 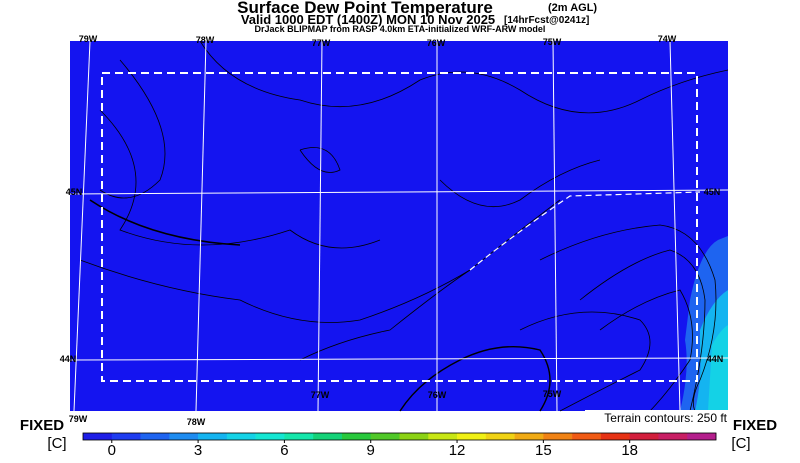 I want to click on lon-label: 74W, so click(x=667, y=39).